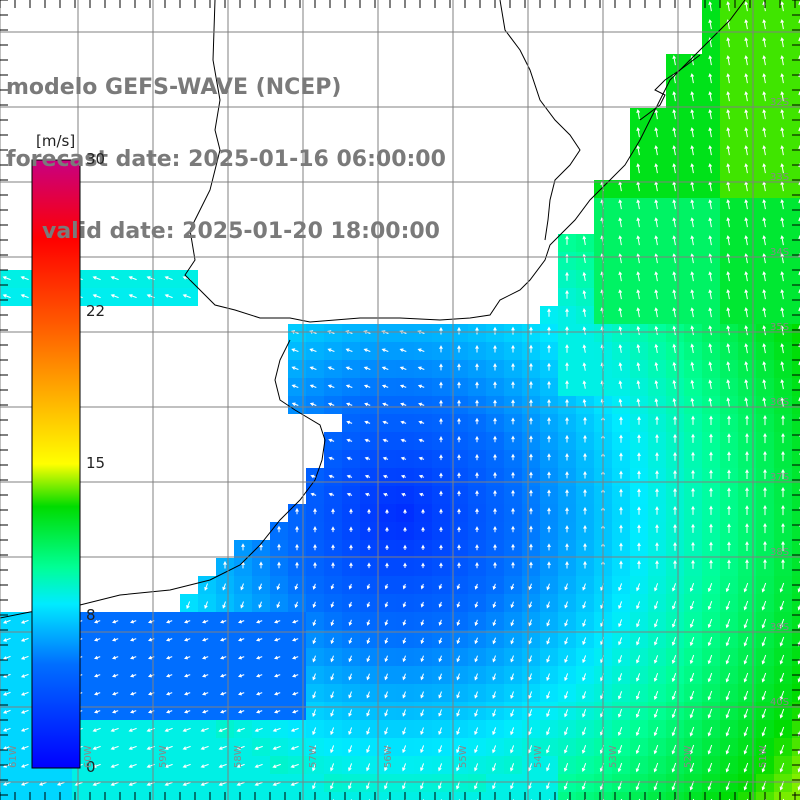 This screenshot has width=800, height=800. What do you see at coordinates (780, 402) in the screenshot?
I see `latitude-label: 36S` at bounding box center [780, 402].